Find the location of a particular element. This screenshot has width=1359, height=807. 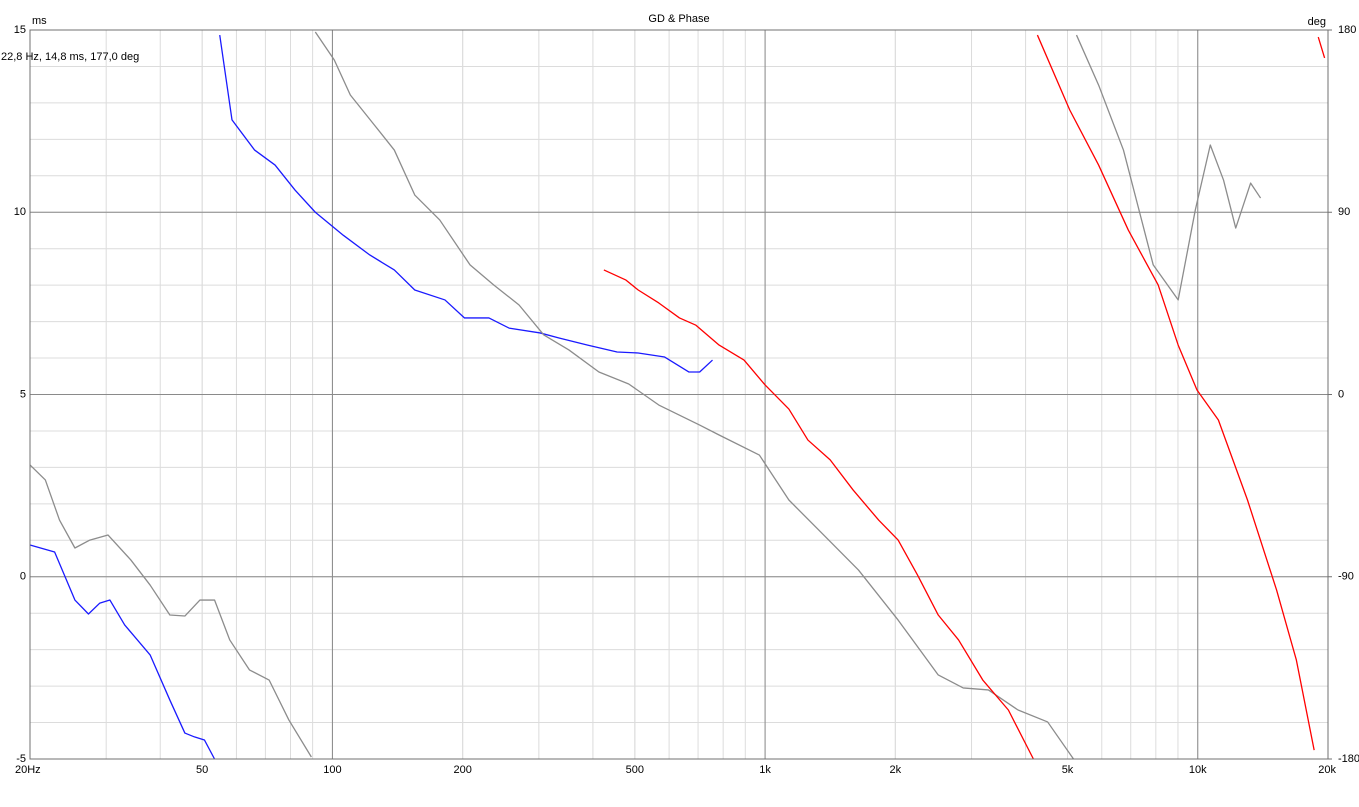

x-tick-label: 200 is located at coordinates (462, 770).